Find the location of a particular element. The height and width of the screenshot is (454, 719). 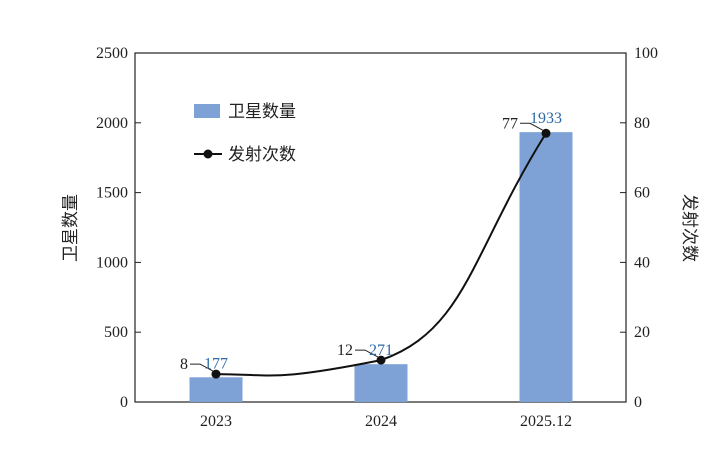

y-tick-label: 2500 is located at coordinates (112, 53).